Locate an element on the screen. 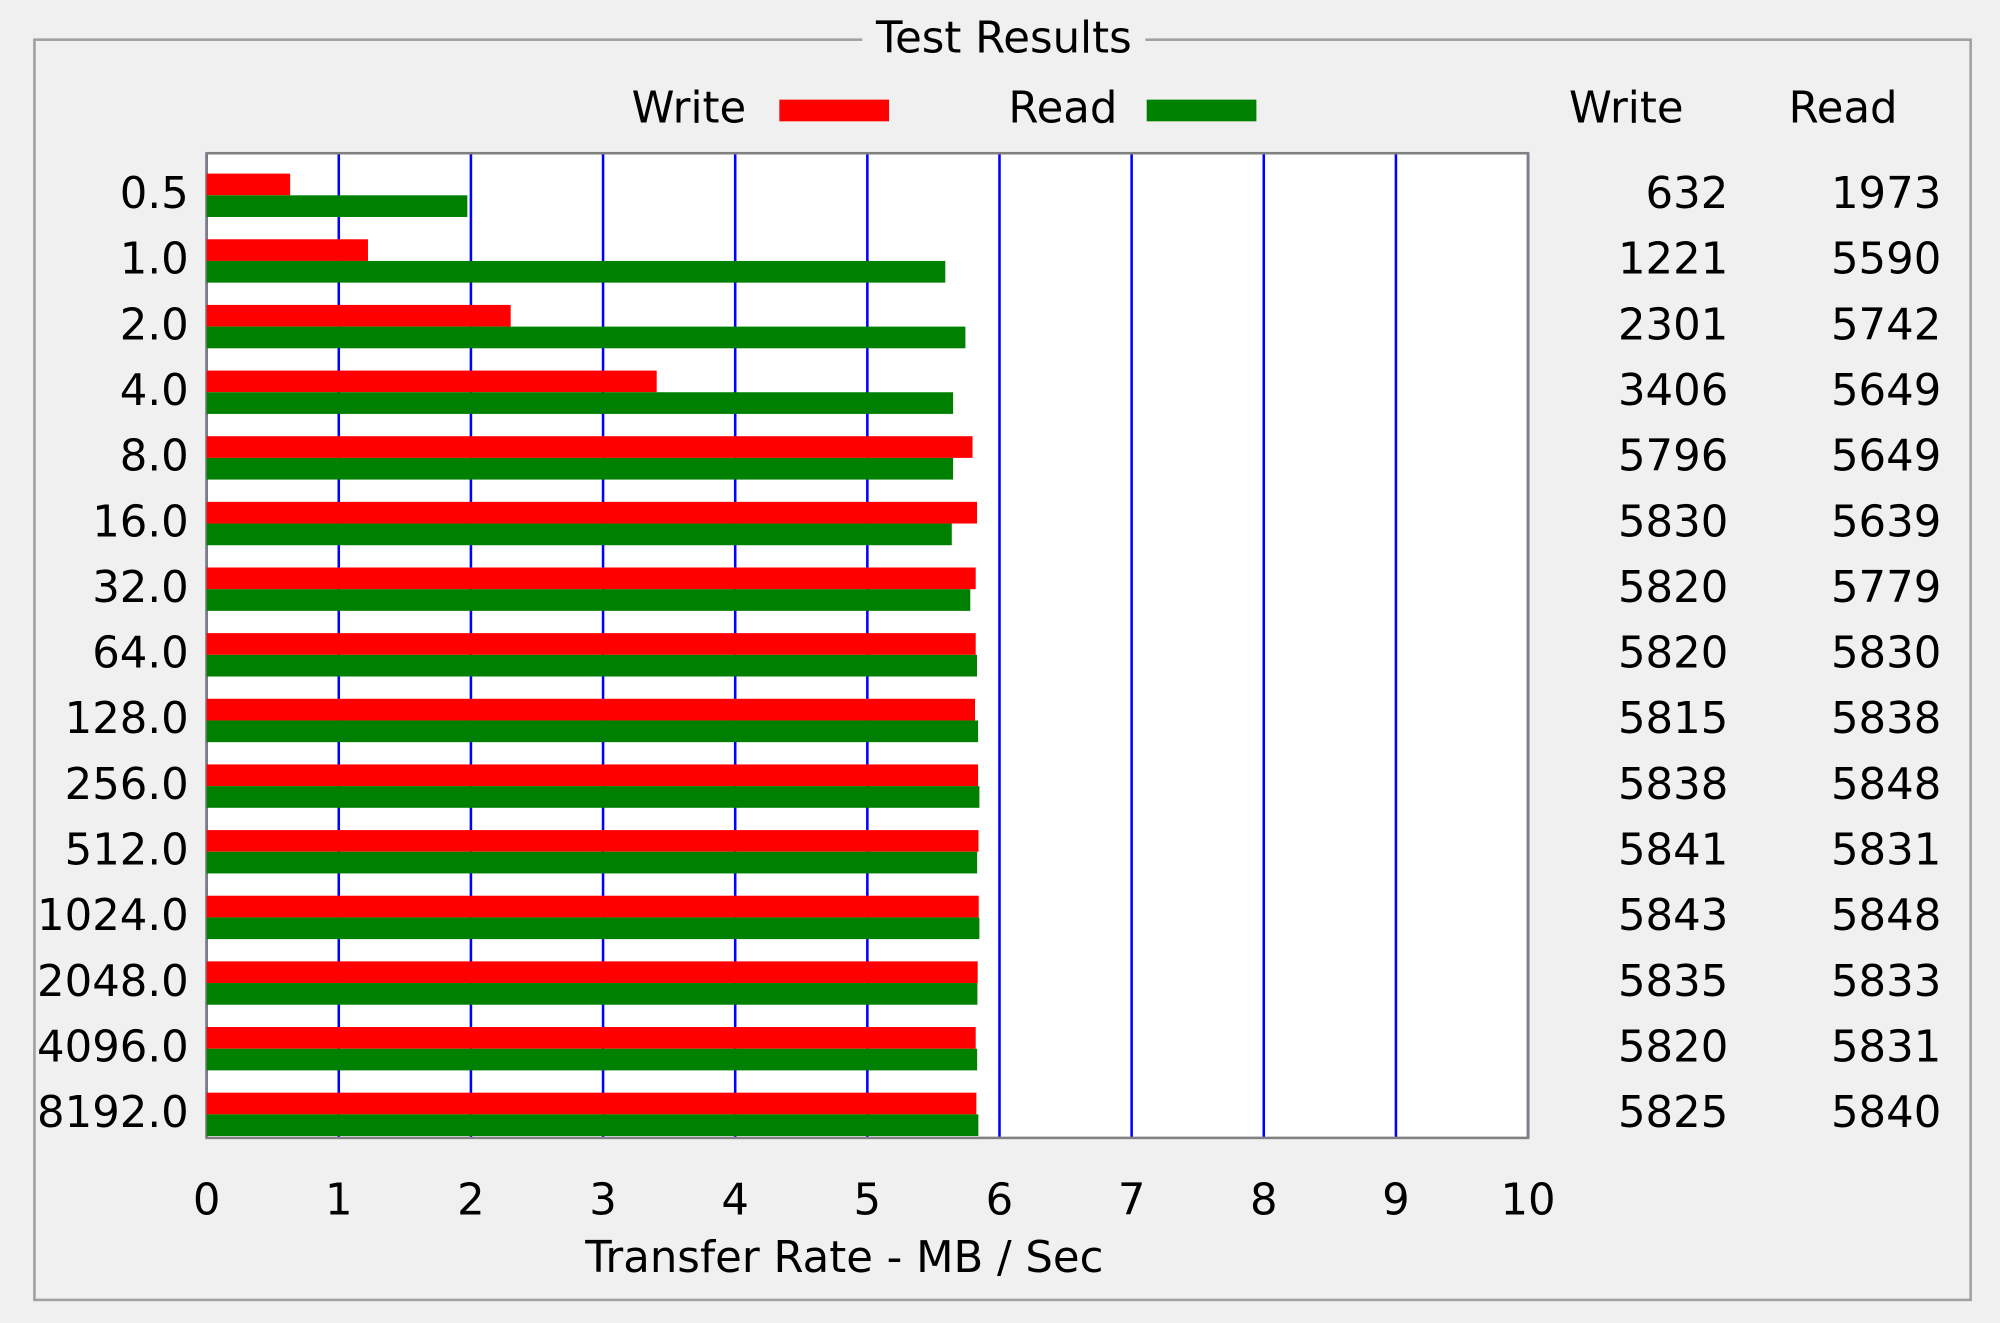  table-cell: 5843 is located at coordinates (1673, 916).